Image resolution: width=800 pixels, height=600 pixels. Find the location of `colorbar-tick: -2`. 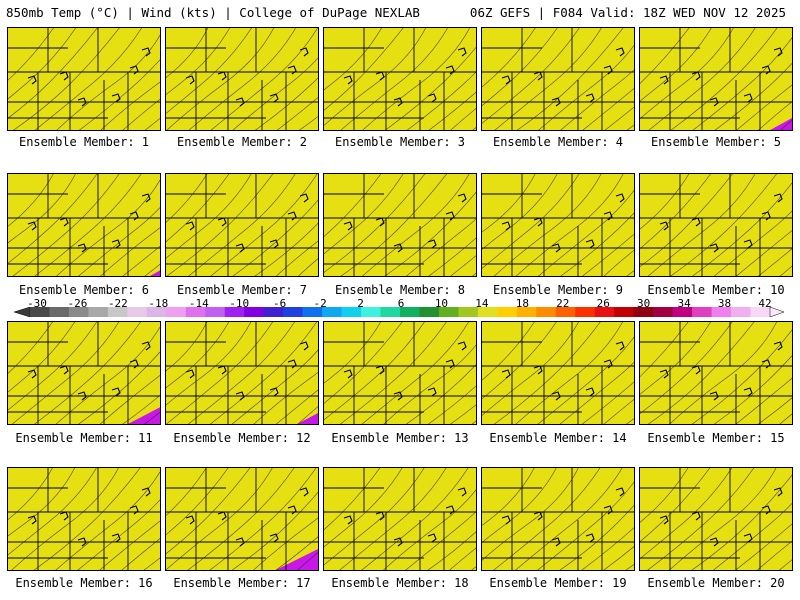

colorbar-tick: -2 is located at coordinates (320, 303).